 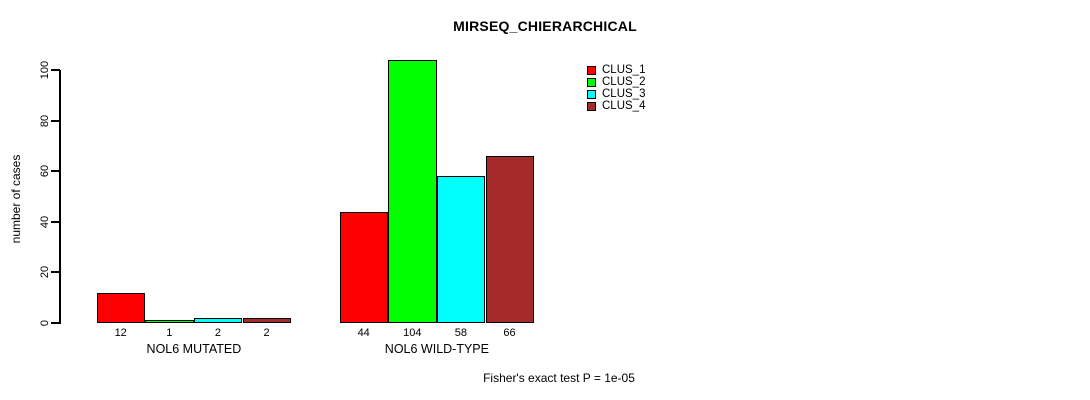 What do you see at coordinates (45, 120) in the screenshot?
I see `y-tick-label: 80` at bounding box center [45, 120].